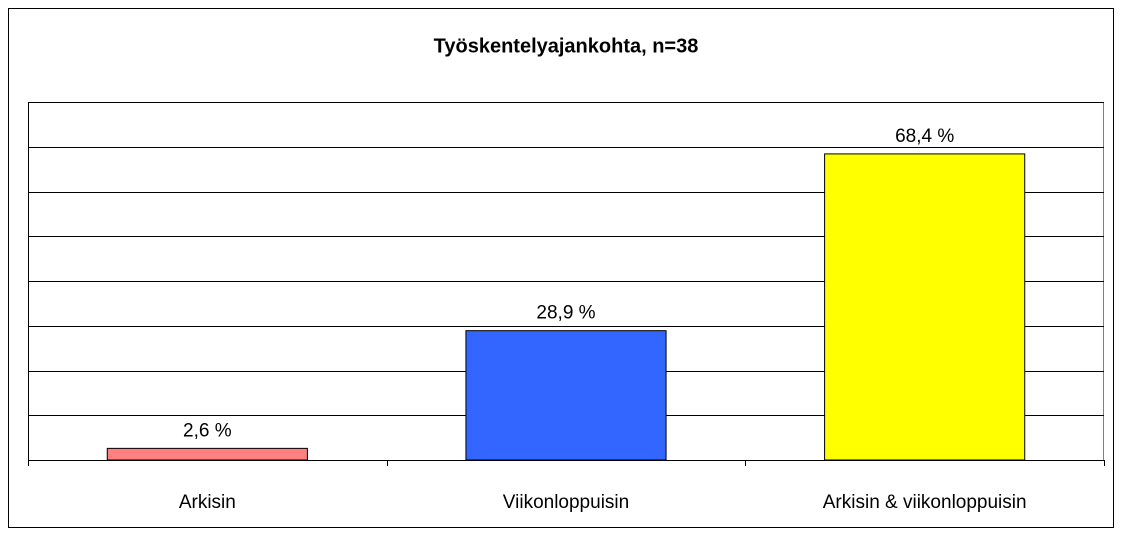 This screenshot has height=536, width=1122. What do you see at coordinates (207, 430) in the screenshot?
I see `value-label: 2,6 %` at bounding box center [207, 430].